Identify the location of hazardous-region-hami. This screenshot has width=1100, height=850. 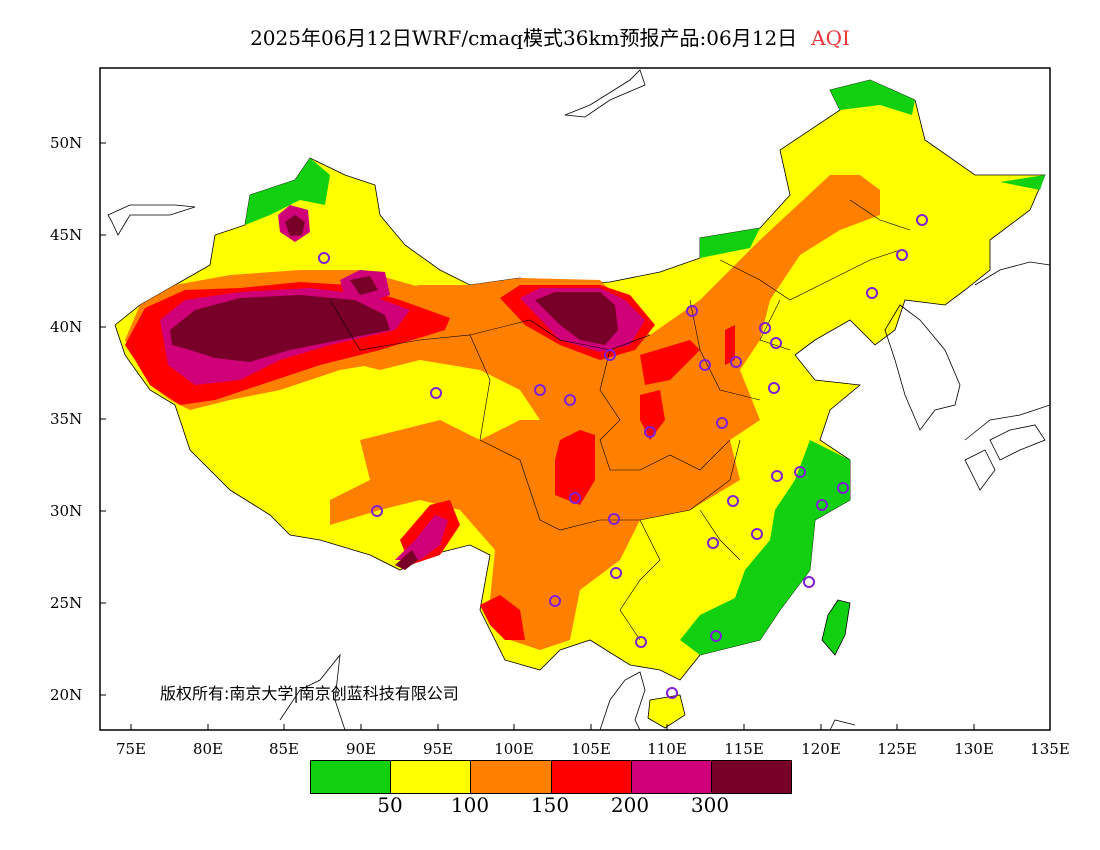
(364, 285).